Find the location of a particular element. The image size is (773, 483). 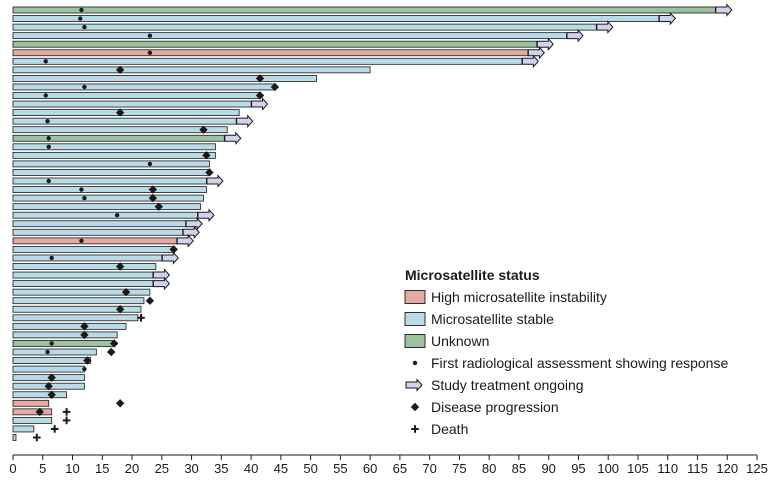

x-tick-label: 60 is located at coordinates (370, 468).